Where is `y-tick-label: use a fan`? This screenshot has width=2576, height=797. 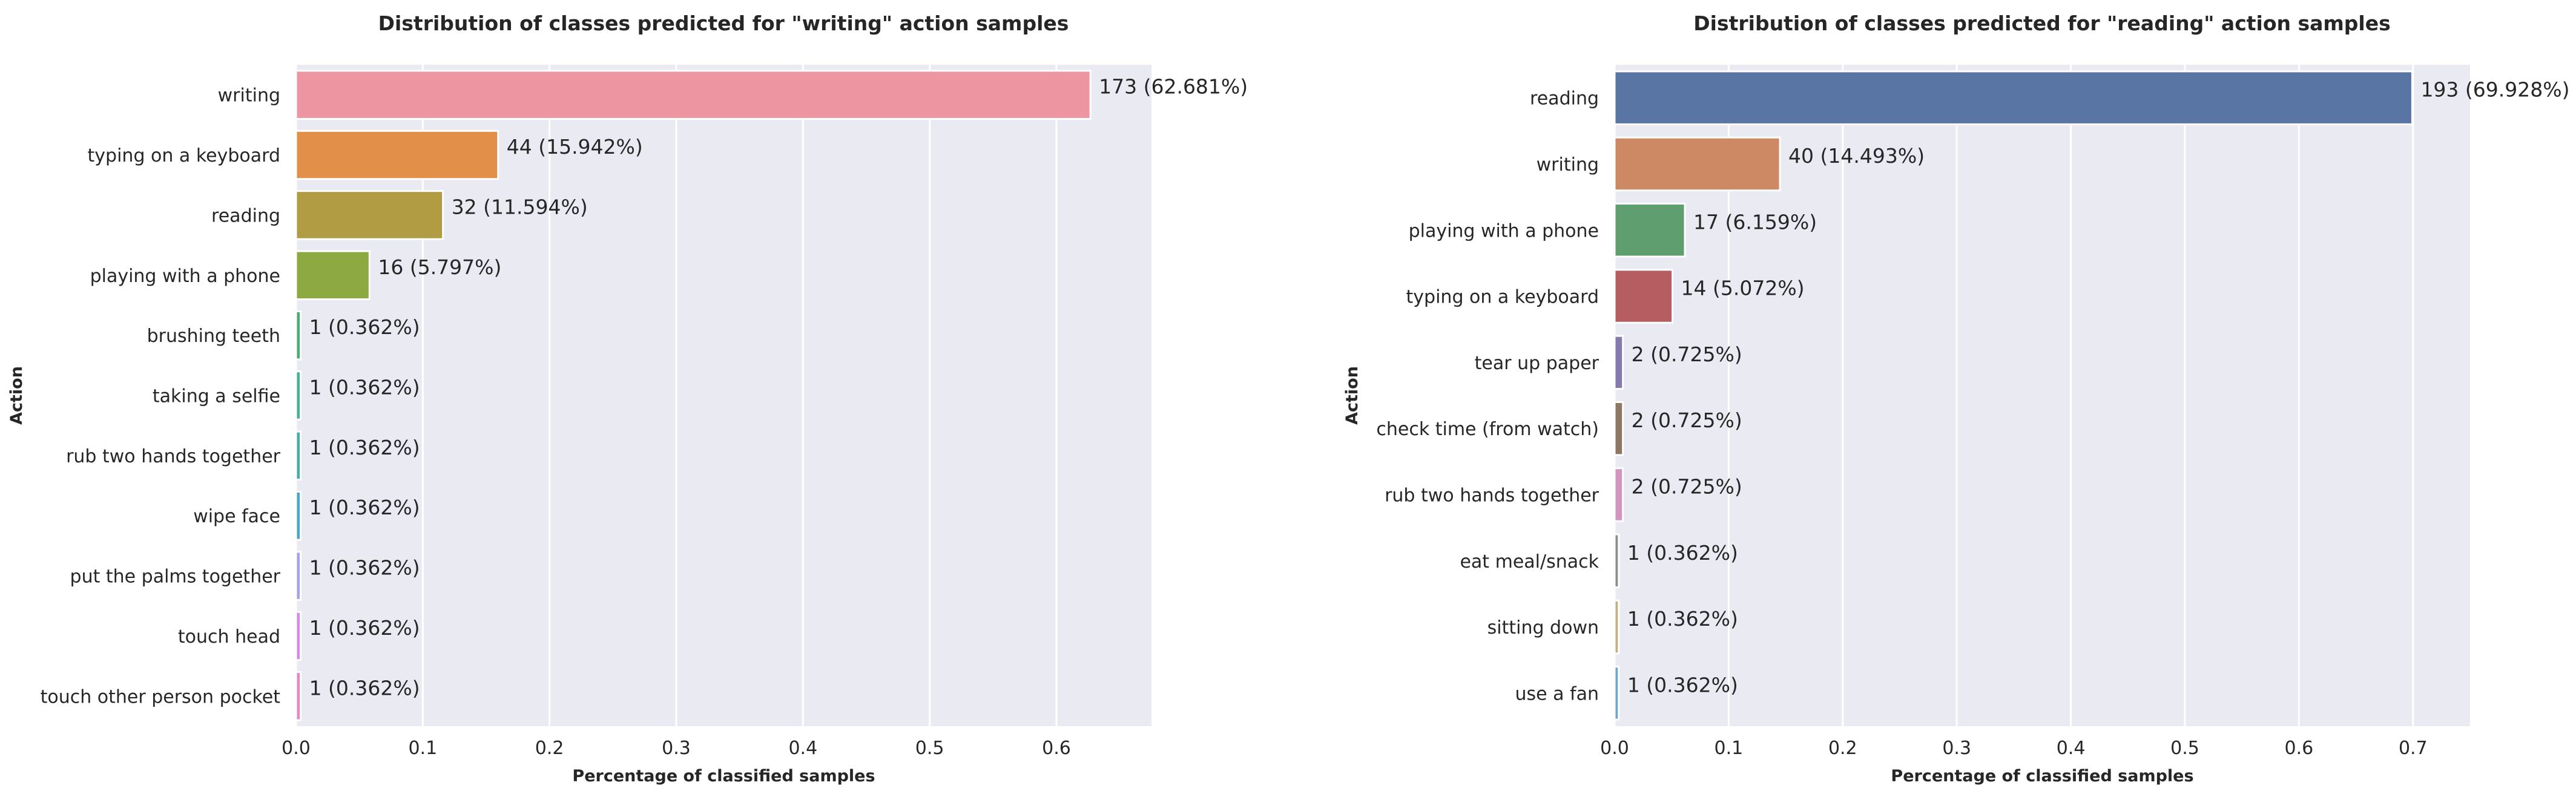 y-tick-label: use a fan is located at coordinates (1557, 693).